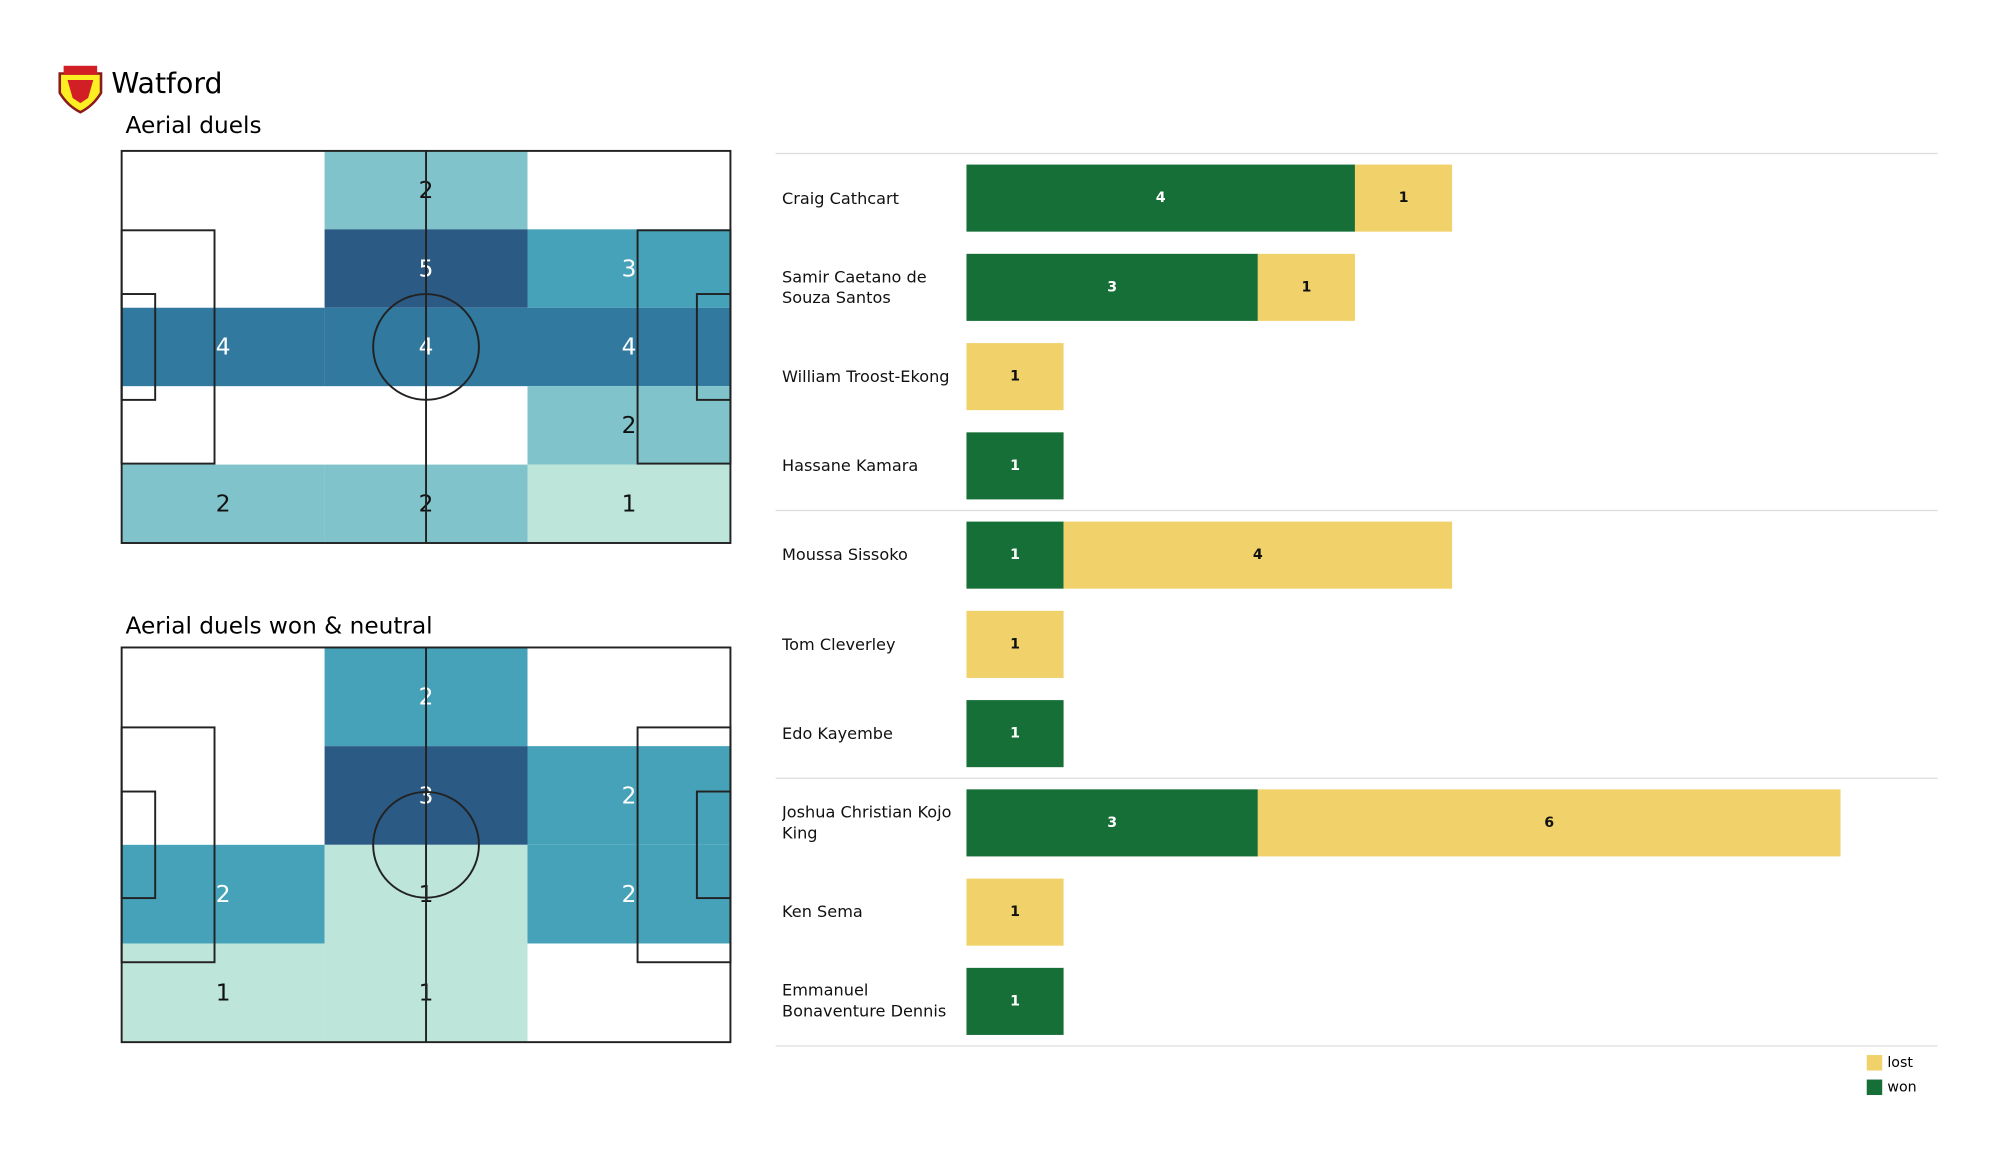 This screenshot has height=1175, width=2000. I want to click on label-box: Emmanuel Bonaventure Dennis, so click(864, 1000).